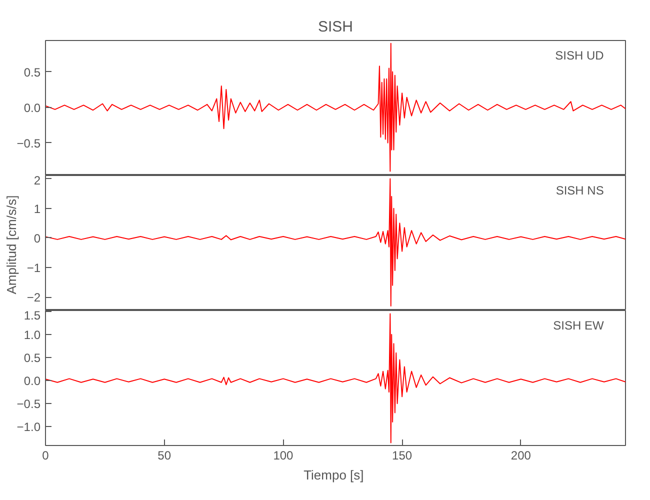  Describe the element at coordinates (579, 55) in the screenshot. I see `annotation: SISH UD` at that location.